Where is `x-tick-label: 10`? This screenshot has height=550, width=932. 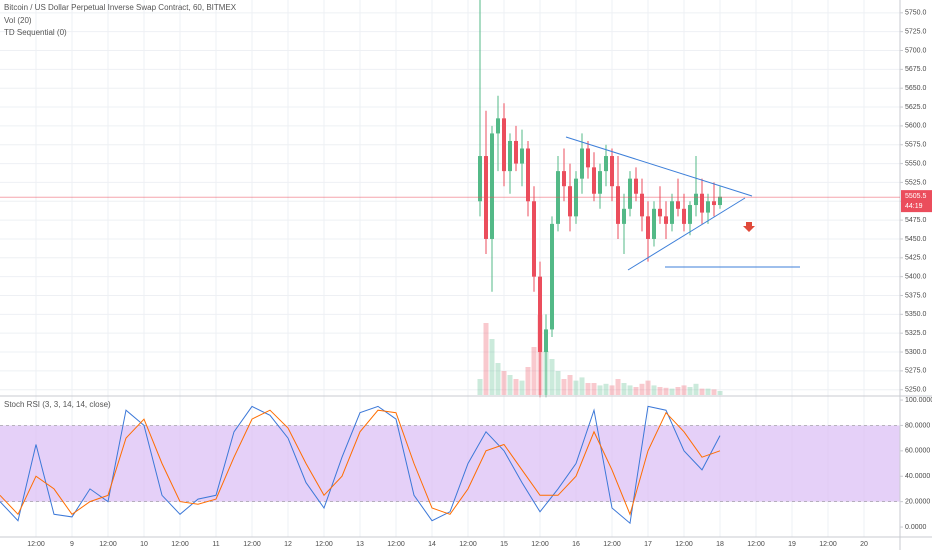 x-tick-label: 10 is located at coordinates (144, 544).